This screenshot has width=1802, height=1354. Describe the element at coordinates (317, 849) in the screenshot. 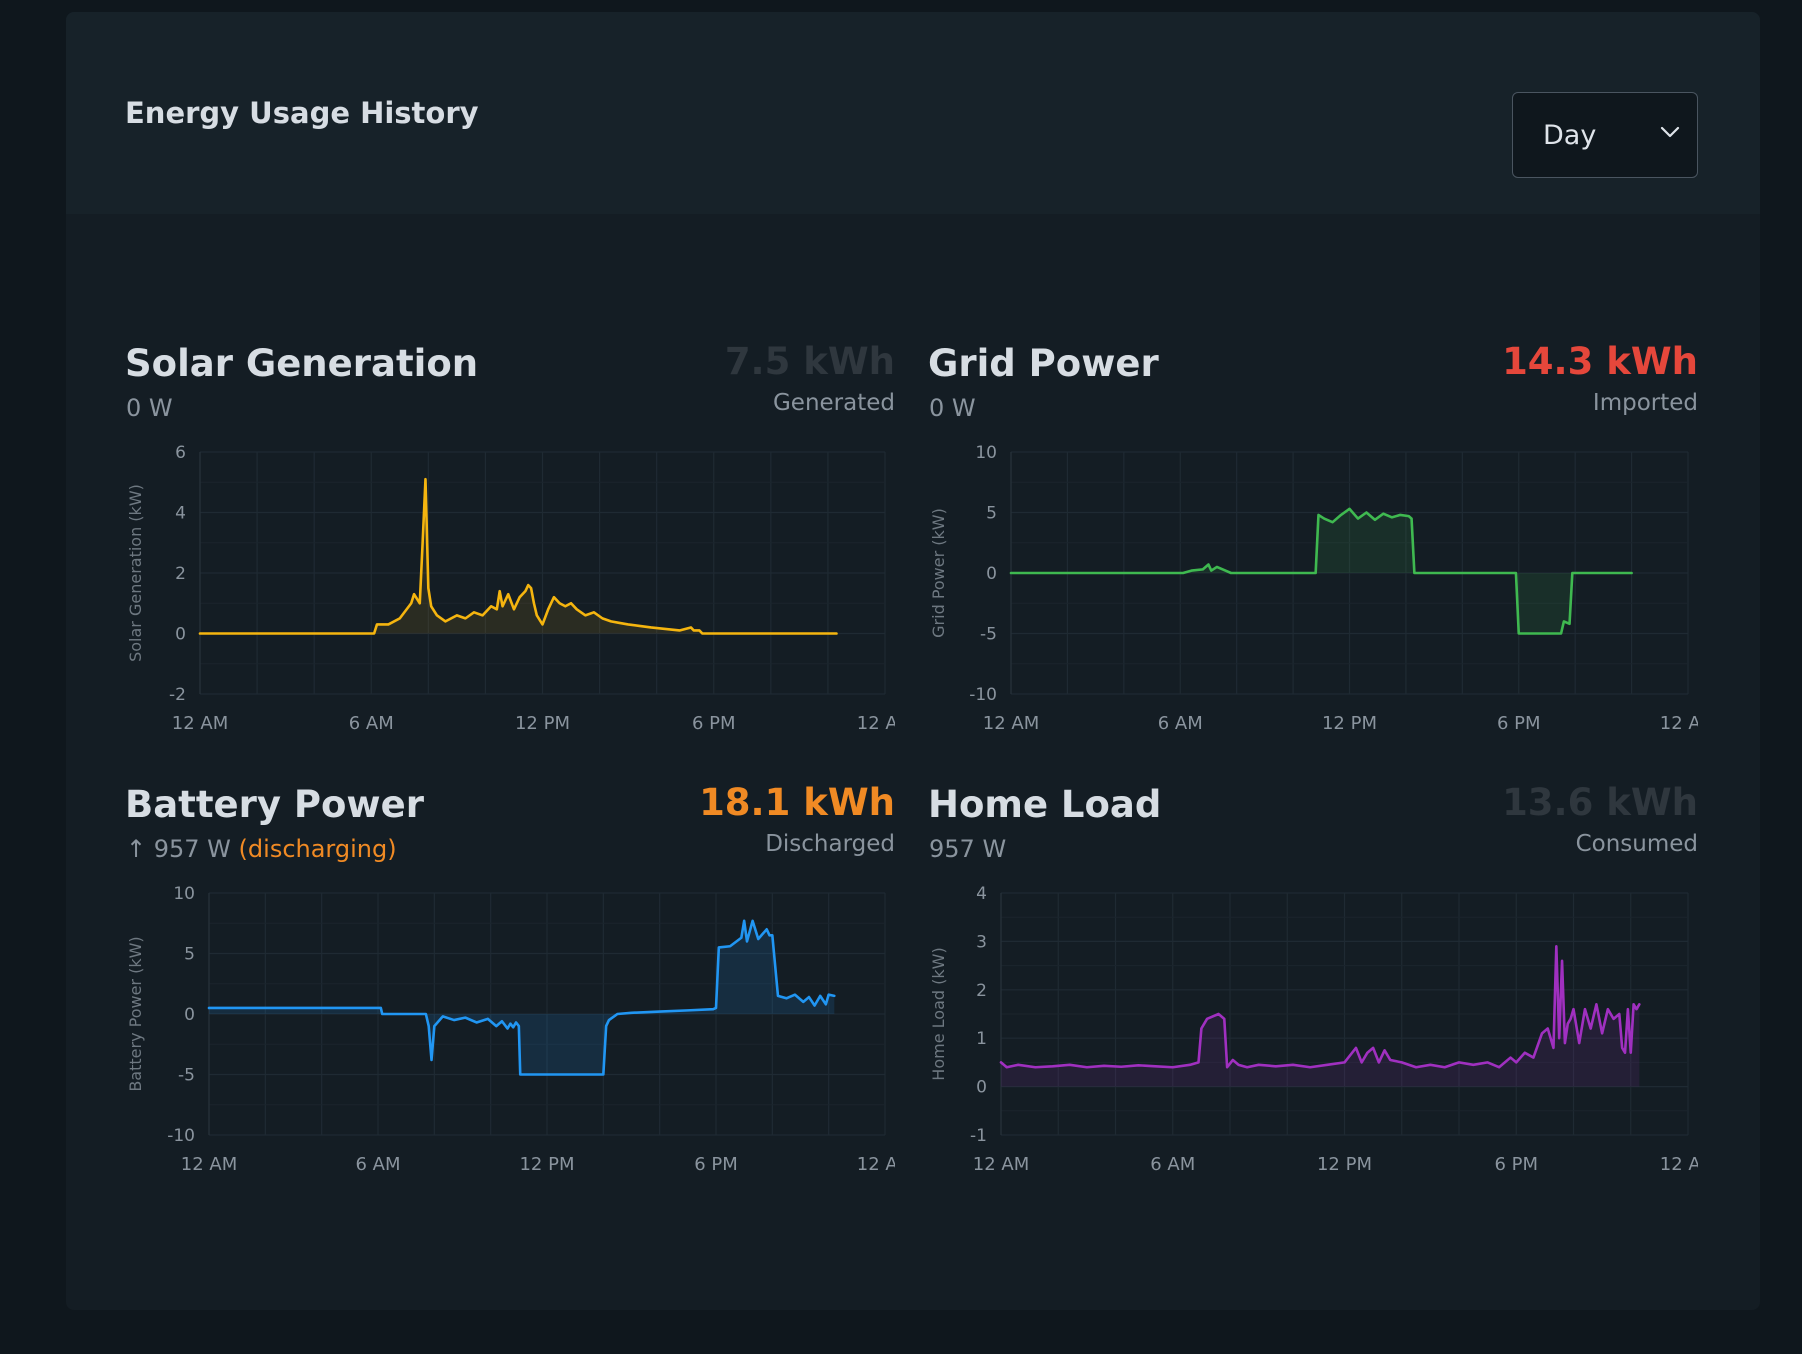

I see `battery-status: (discharging)` at that location.